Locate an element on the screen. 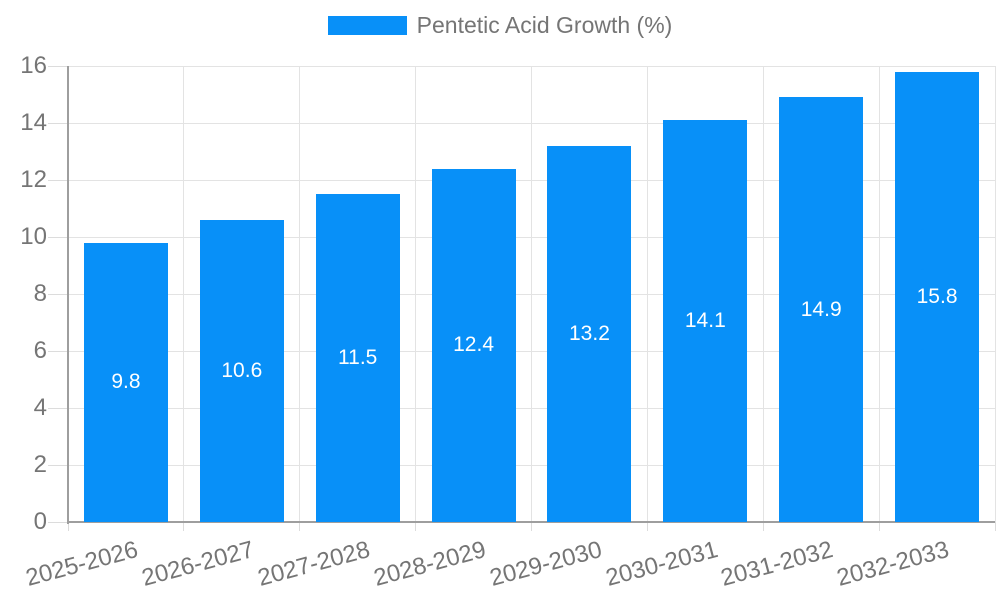 The width and height of the screenshot is (1000, 600). bar: 14.1 is located at coordinates (705, 321).